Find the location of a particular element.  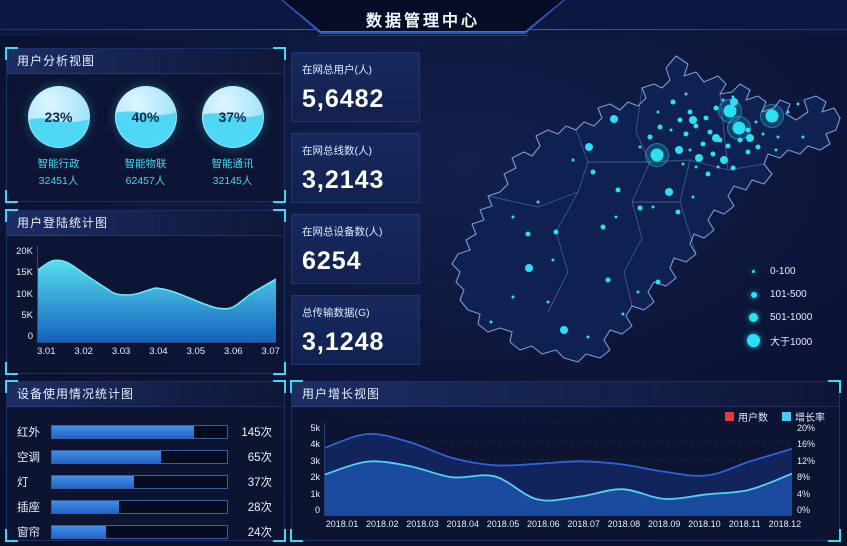

bar-value: 145次 is located at coordinates (256, 432).